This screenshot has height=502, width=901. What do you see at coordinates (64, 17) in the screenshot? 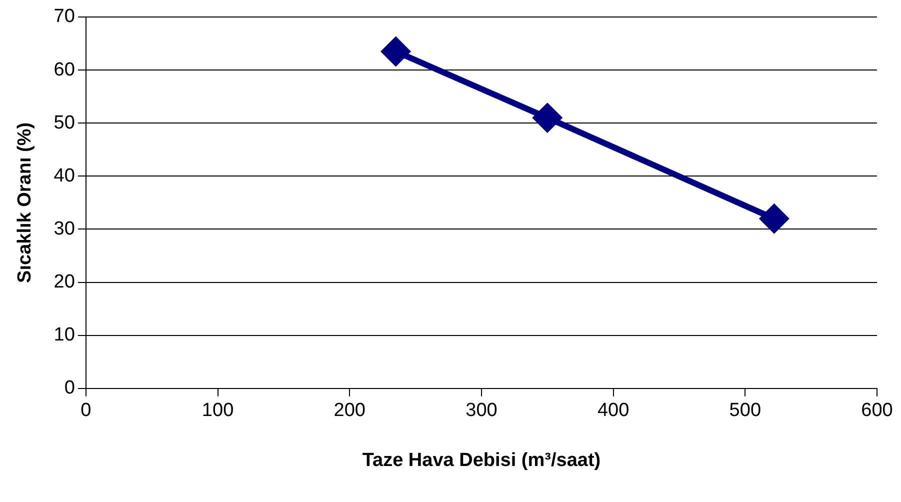
I see `y-tick-label: 70` at bounding box center [64, 17].